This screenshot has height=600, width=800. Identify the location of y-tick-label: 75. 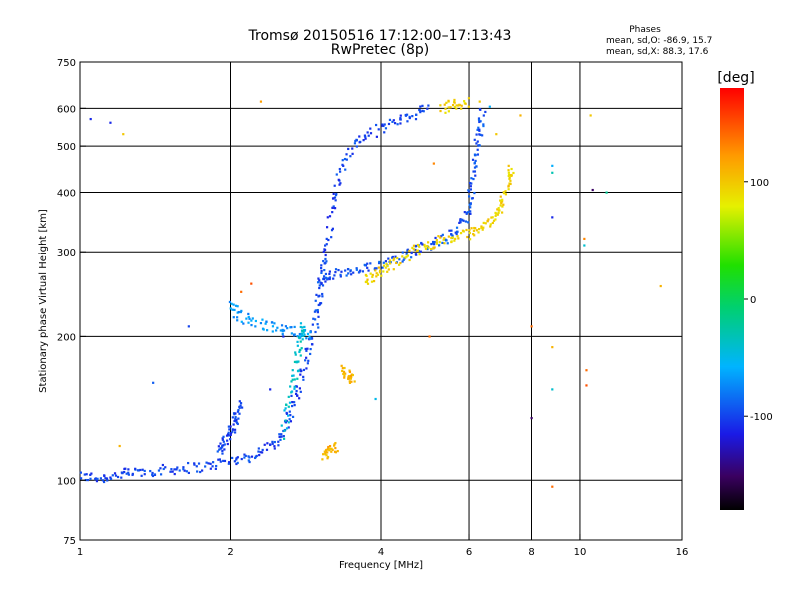
(69, 541).